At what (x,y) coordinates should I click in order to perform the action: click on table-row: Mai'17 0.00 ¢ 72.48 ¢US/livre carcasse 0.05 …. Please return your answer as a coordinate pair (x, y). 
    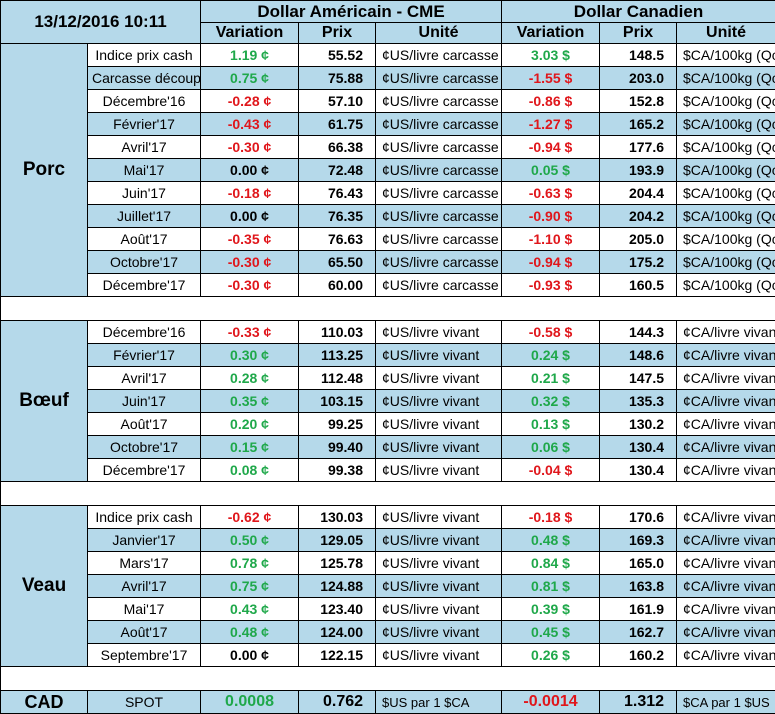
    Looking at the image, I should click on (388, 170).